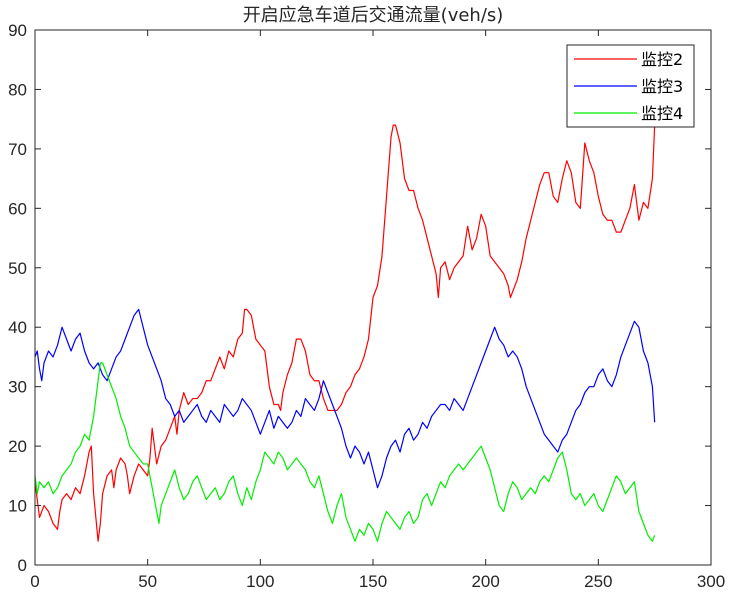 The height and width of the screenshot is (597, 731). What do you see at coordinates (485, 581) in the screenshot?
I see `x-tick-label: 200` at bounding box center [485, 581].